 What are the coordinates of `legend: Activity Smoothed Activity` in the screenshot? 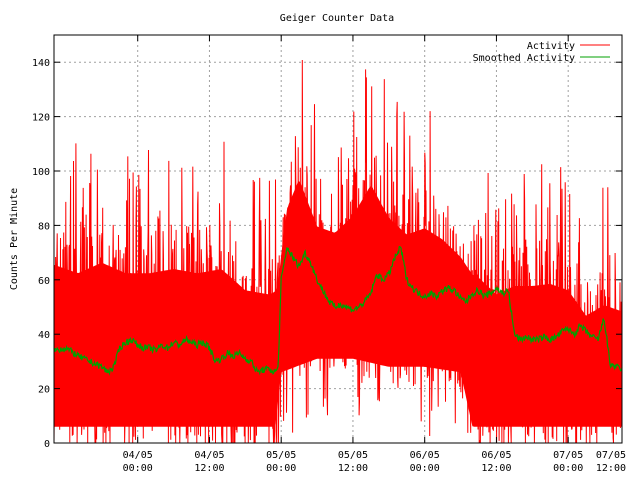 It's located at (541, 52).